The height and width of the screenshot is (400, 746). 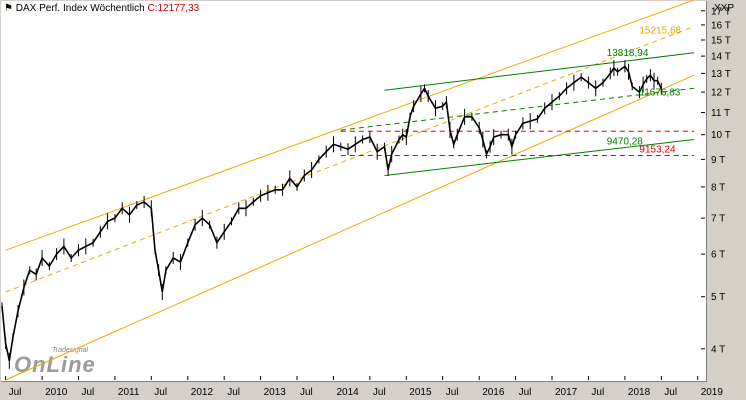 What do you see at coordinates (117, 8) in the screenshot?
I see `period-label: Wöchentlich` at bounding box center [117, 8].